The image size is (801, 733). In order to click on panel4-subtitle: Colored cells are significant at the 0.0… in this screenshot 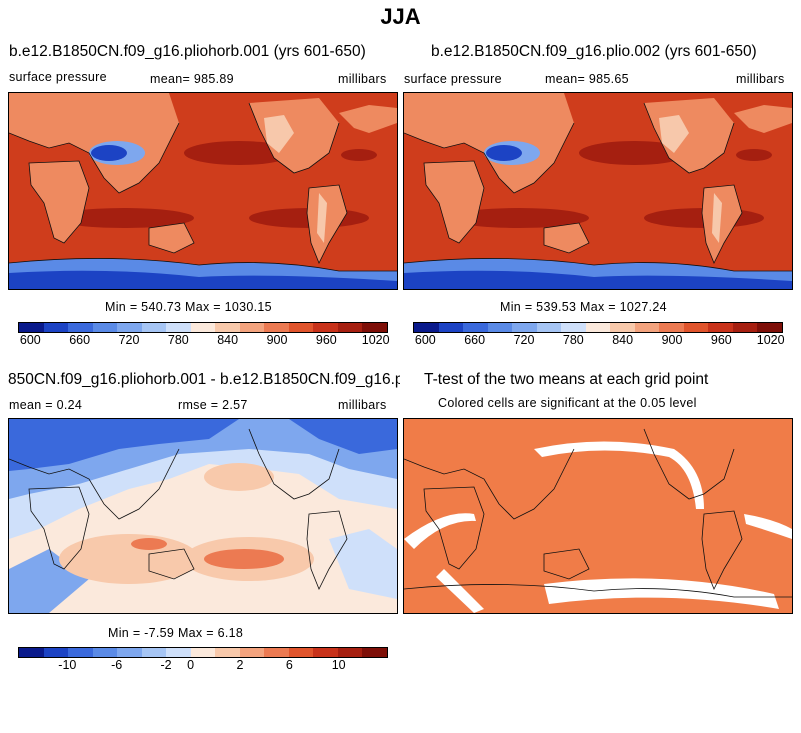, I will do `click(567, 403)`.